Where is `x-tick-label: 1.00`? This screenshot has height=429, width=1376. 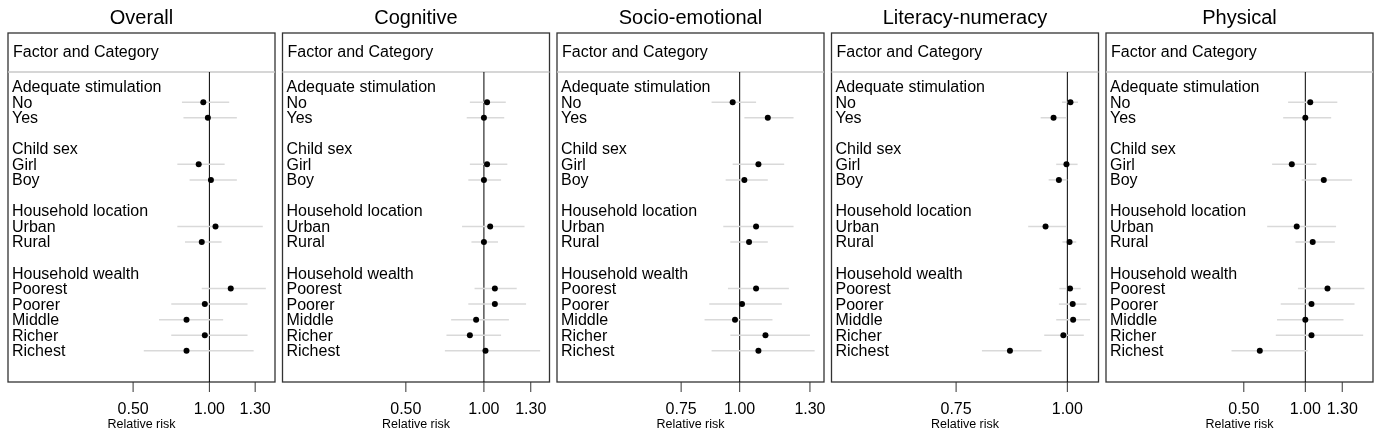
x-tick-label: 1.00 is located at coordinates (484, 408).